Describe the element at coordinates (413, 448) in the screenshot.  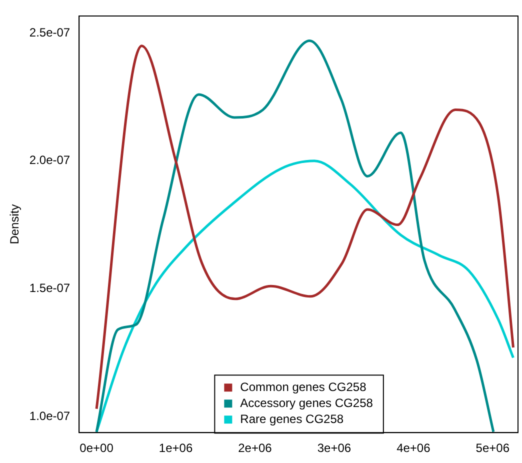
I see `x-tick-label: 4e+06` at that location.